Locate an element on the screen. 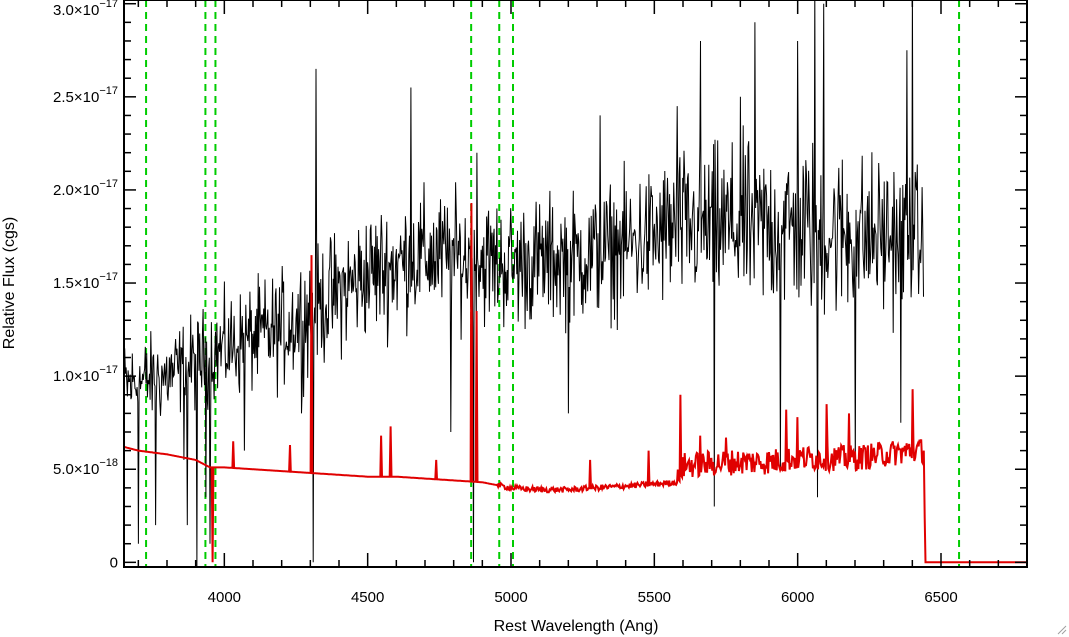 The width and height of the screenshot is (1069, 637). x-tick-label: 6500 is located at coordinates (940, 597).